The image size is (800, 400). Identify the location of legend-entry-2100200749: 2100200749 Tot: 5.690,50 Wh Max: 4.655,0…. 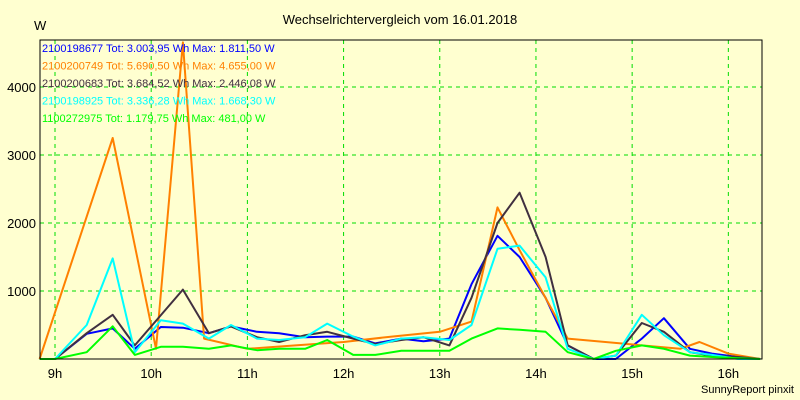
(159, 67).